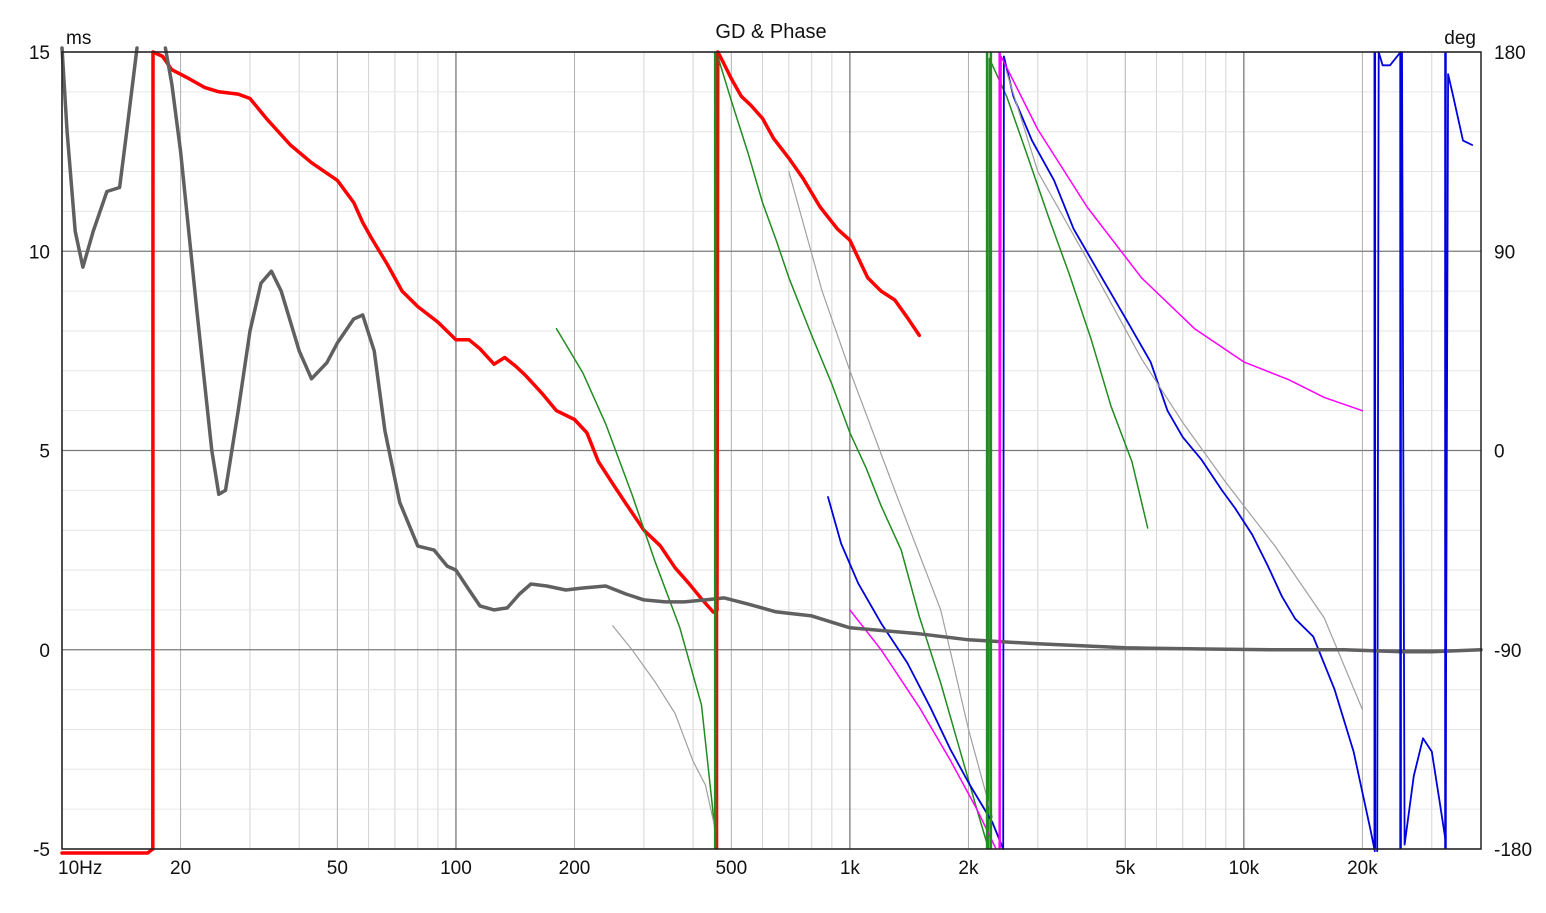  Describe the element at coordinates (39, 53) in the screenshot. I see `left-tick-label: 15` at that location.